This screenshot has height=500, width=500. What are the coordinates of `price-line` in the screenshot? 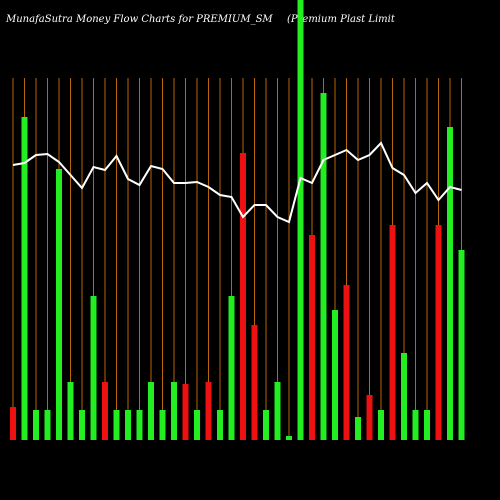 It's located at (237, 182).